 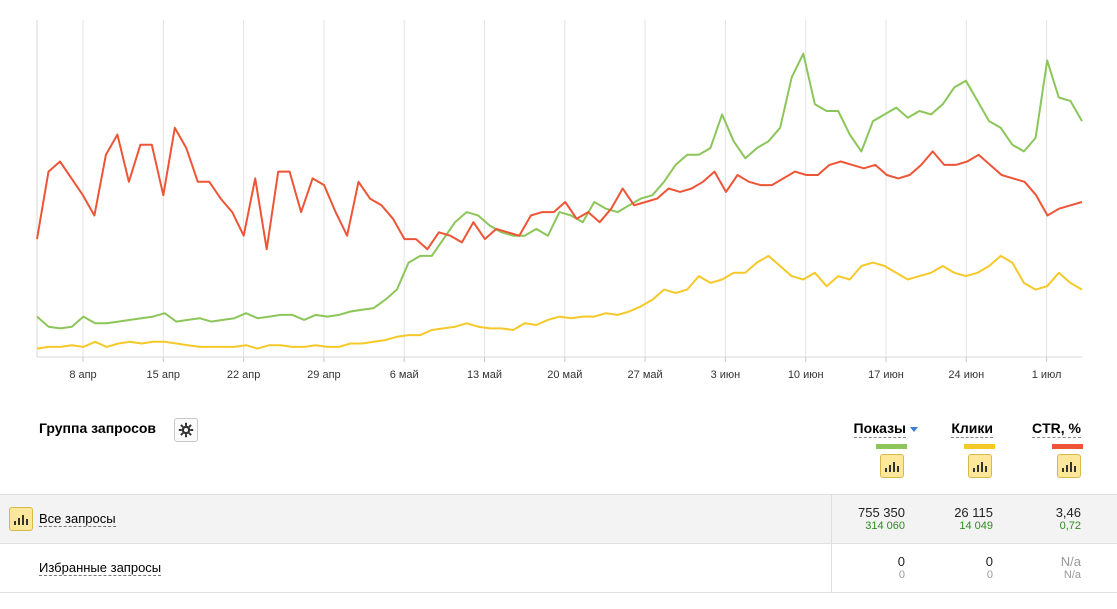 I want to click on value-main: 755 350, so click(x=881, y=512).